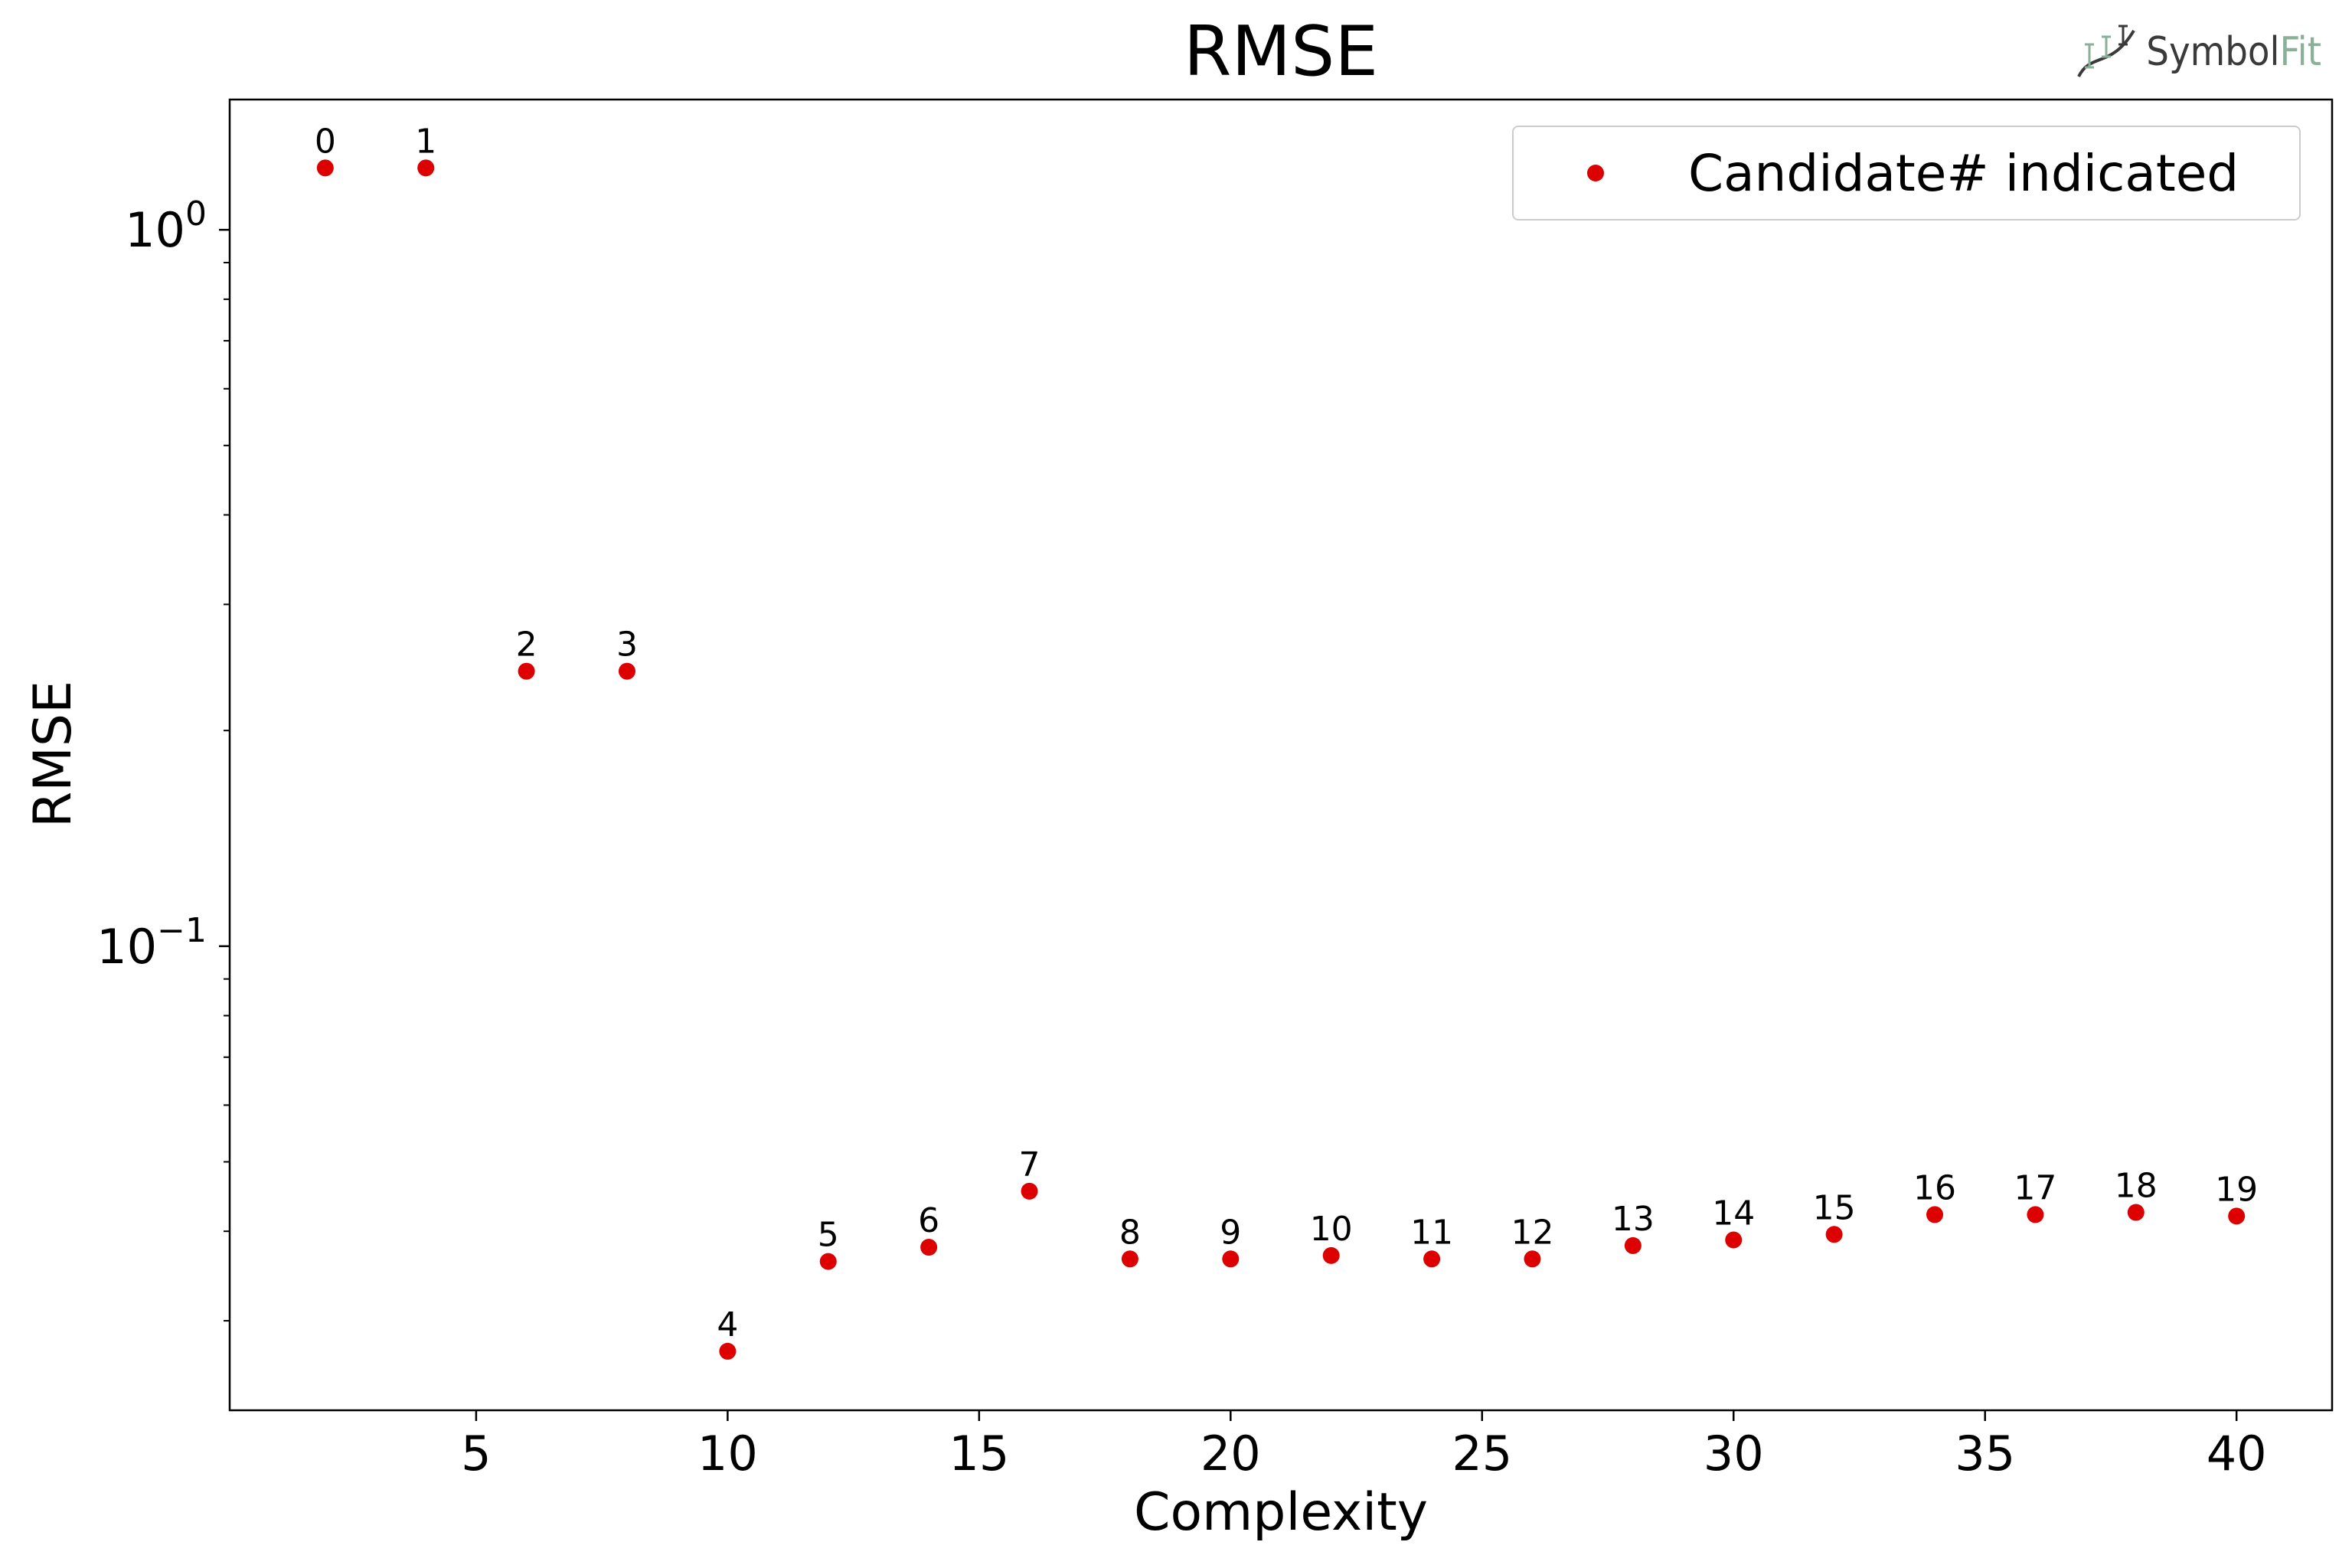  What do you see at coordinates (2300, 52) in the screenshot?
I see `logo-name-accent: Fit` at bounding box center [2300, 52].